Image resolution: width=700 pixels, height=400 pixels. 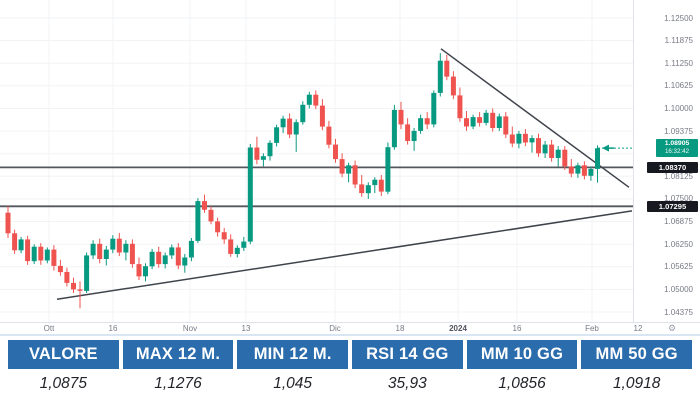 I want to click on time-axis-label: 2024, so click(x=458, y=328).